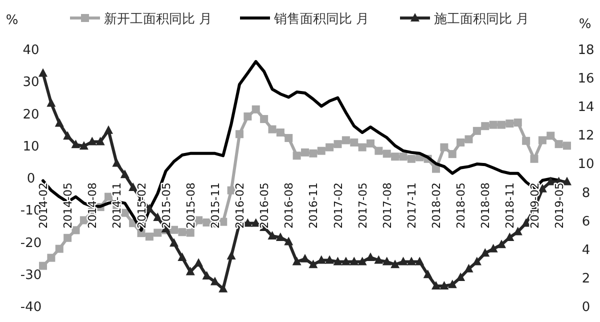  Describe the element at coordinates (166, 205) in the screenshot. I see `x-tick-label: 2015-05` at that location.